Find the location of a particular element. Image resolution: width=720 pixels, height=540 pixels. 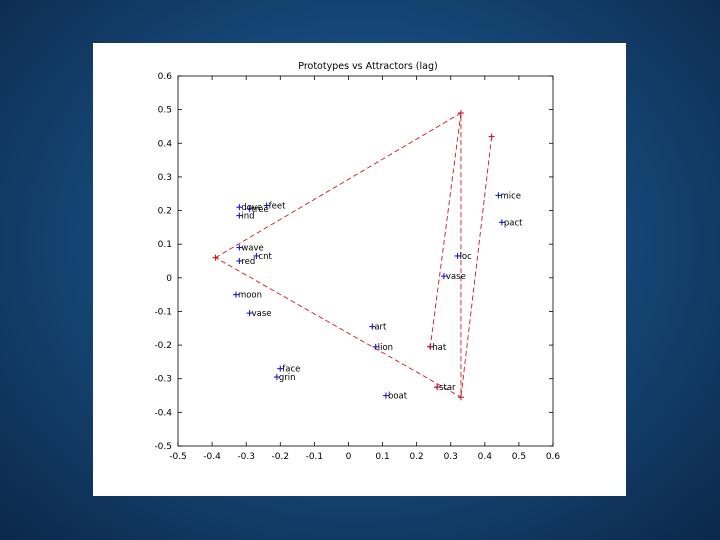

y-tick-label: -0.4 is located at coordinates (163, 413).